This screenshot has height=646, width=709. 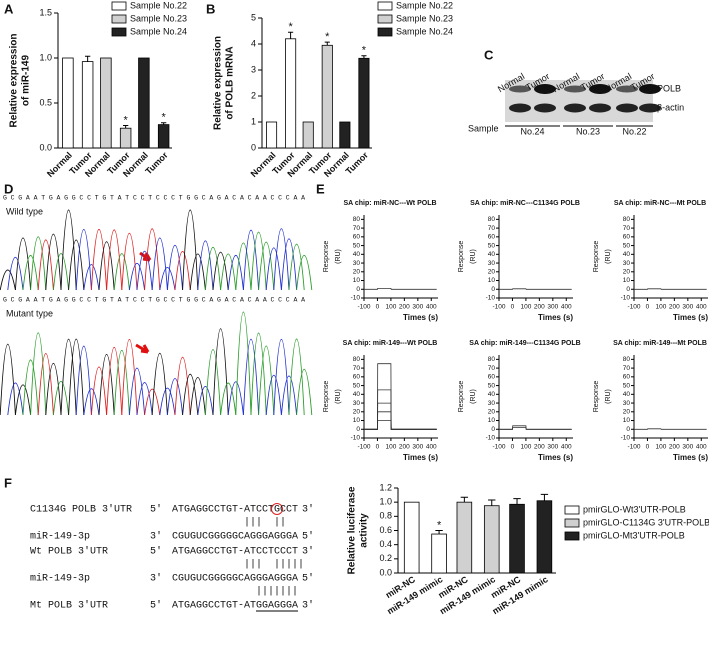 What do you see at coordinates (627, 237) in the screenshot?
I see `y-tick-label: 60` at bounding box center [627, 237].